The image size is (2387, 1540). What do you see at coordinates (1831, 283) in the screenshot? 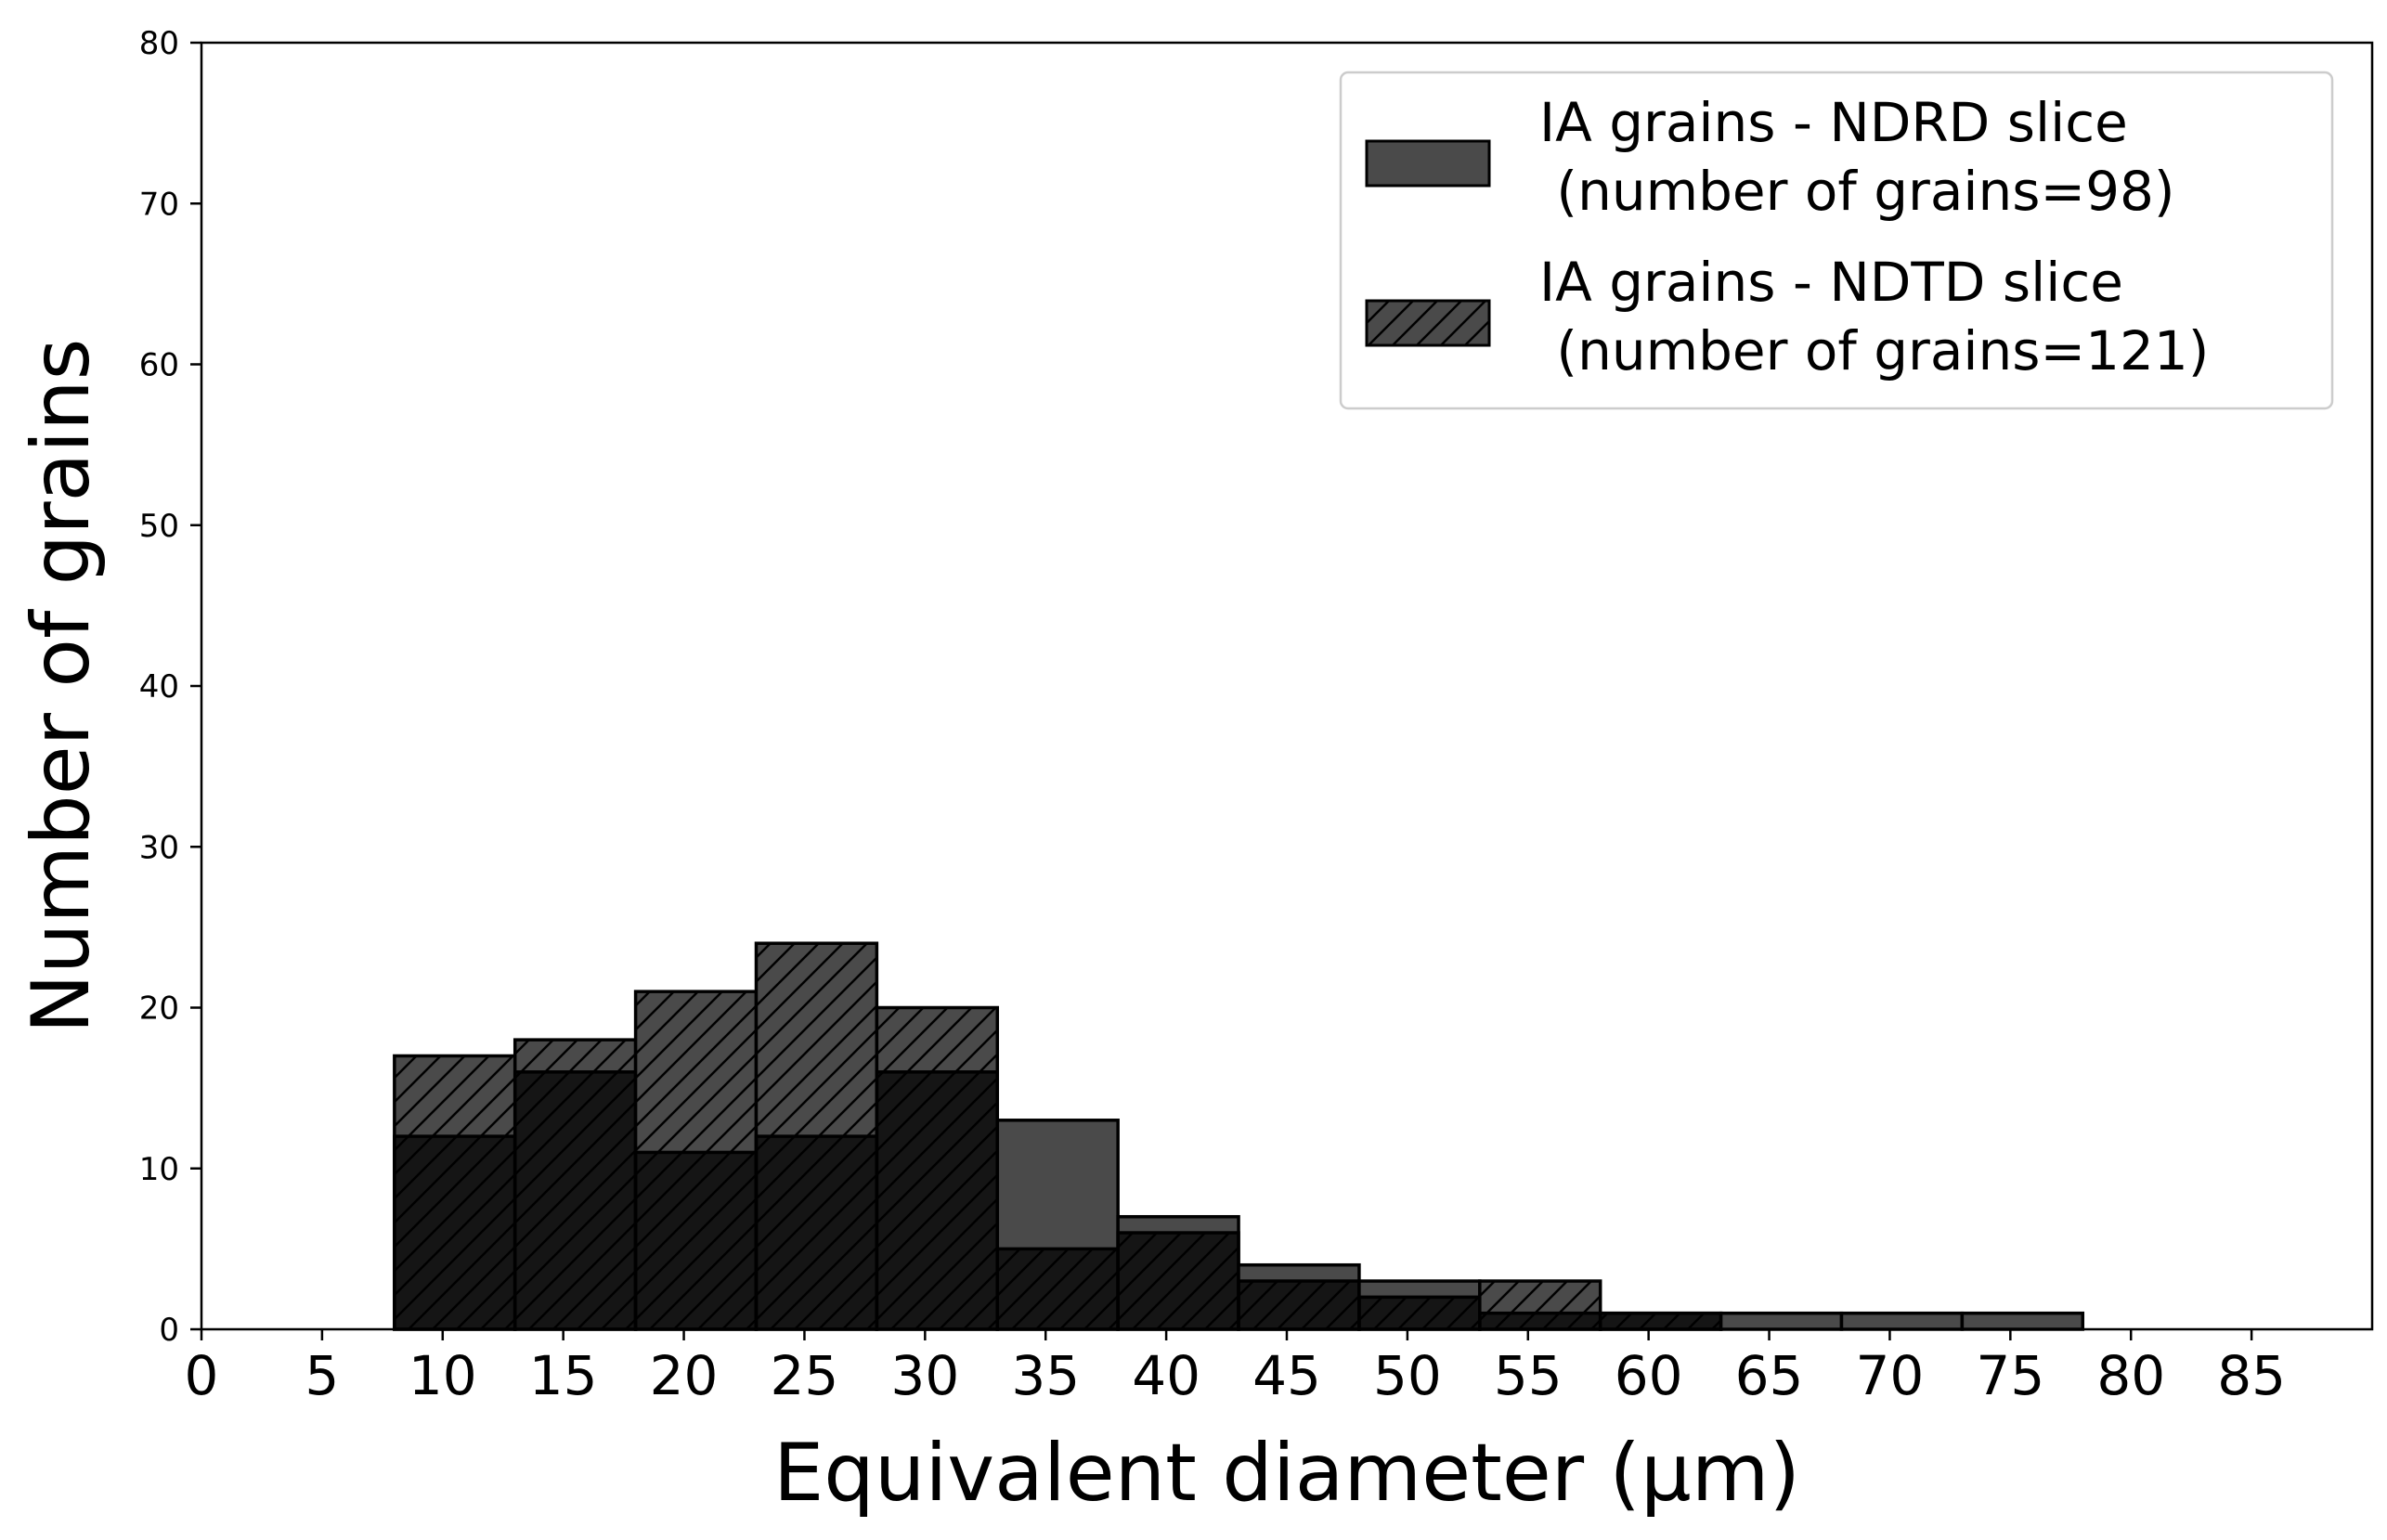
I see `legend-label-ndtd-line1: IA grains - NDTD slice` at bounding box center [1831, 283].